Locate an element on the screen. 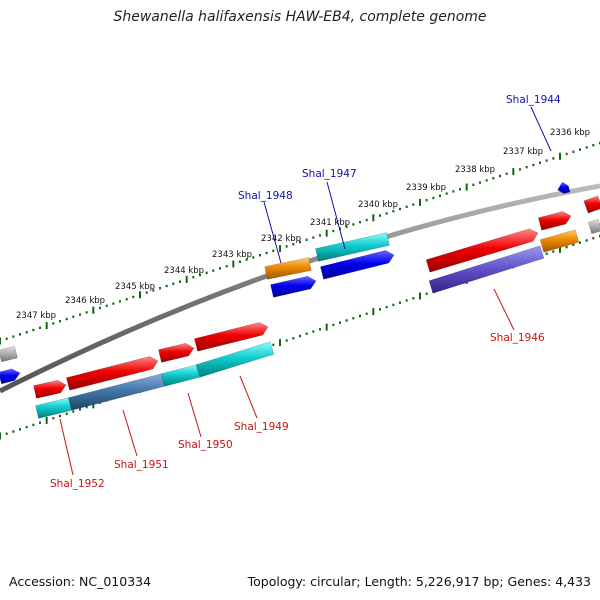  scale-label-2337: 2337 kbp is located at coordinates (523, 152).